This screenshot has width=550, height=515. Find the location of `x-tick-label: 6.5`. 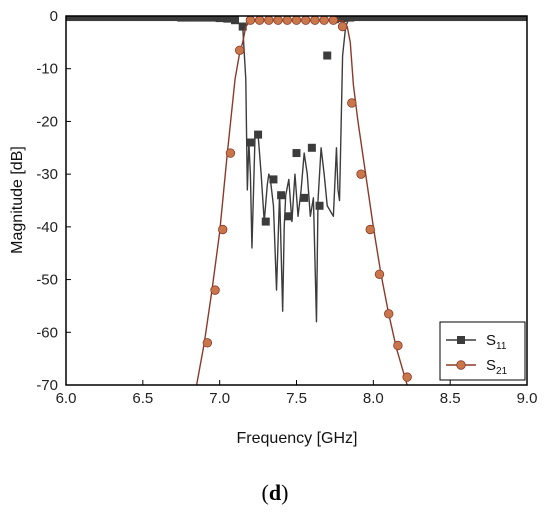

x-tick-label: 6.5 is located at coordinates (142, 398).